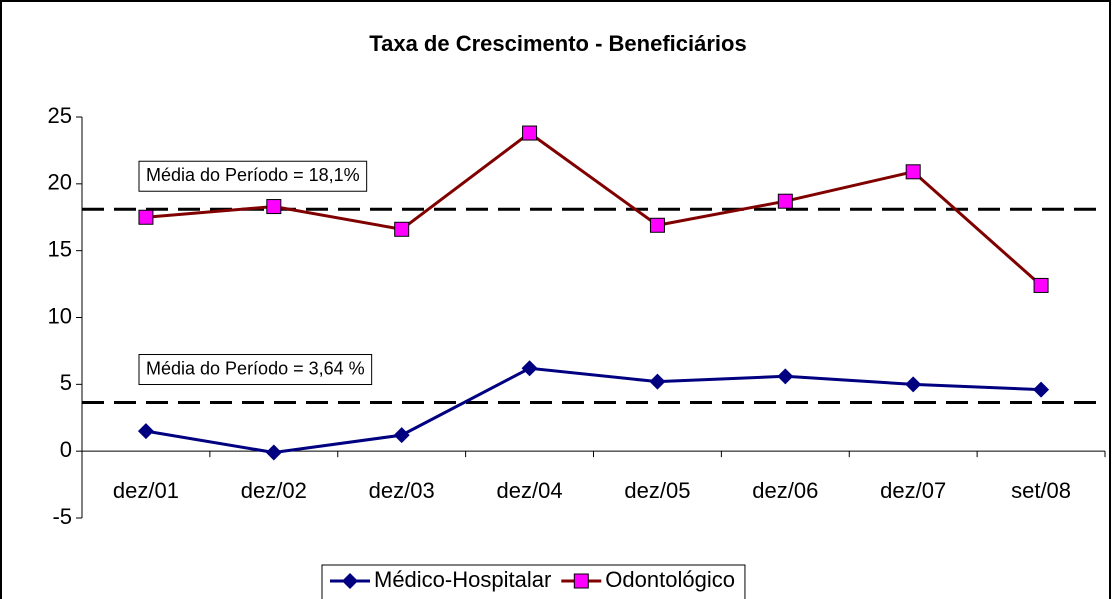 The image size is (1112, 599). What do you see at coordinates (146, 490) in the screenshot?
I see `x-tick-label: dez/01` at bounding box center [146, 490].